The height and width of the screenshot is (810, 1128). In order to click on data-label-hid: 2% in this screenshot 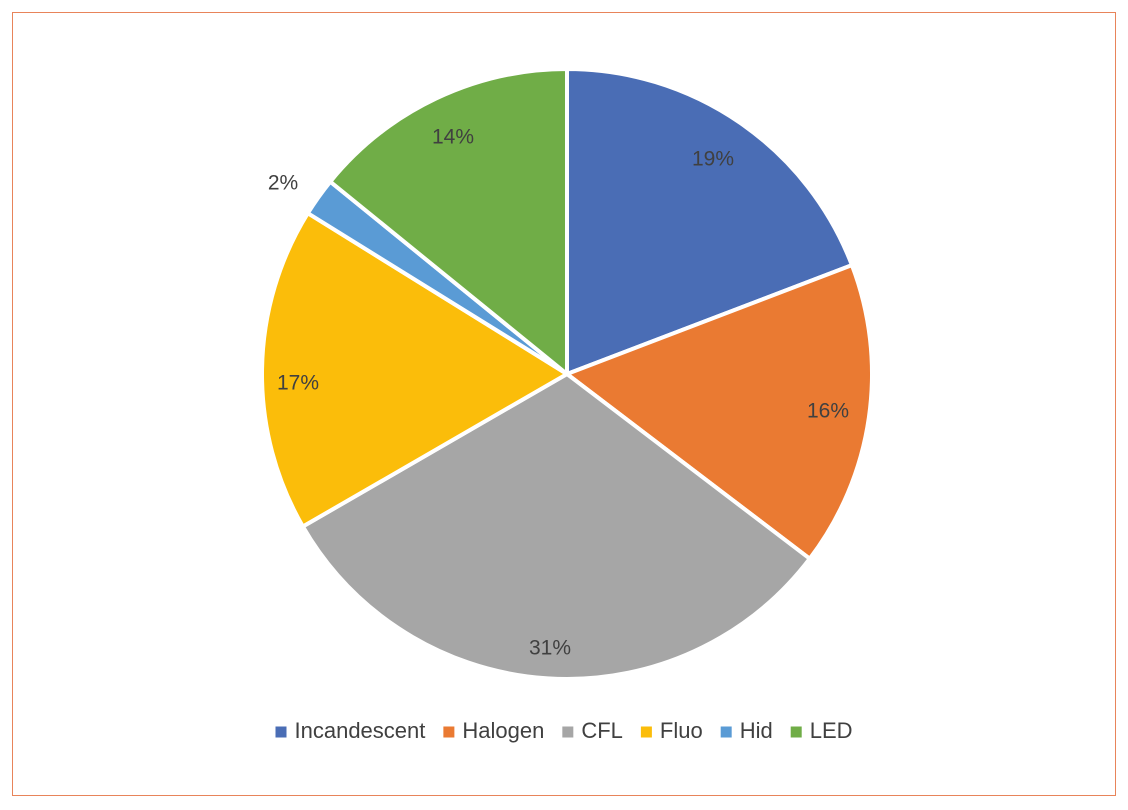, I will do `click(283, 183)`.